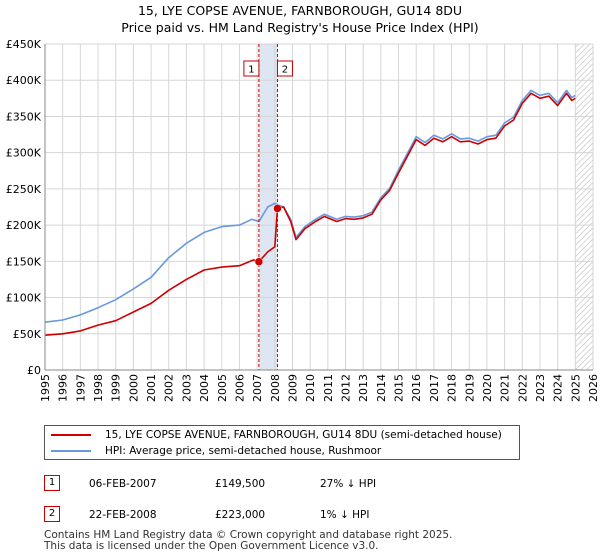 The height and width of the screenshot is (560, 600). What do you see at coordinates (169, 388) in the screenshot?
I see `x-tick-label: 2002` at bounding box center [169, 388].